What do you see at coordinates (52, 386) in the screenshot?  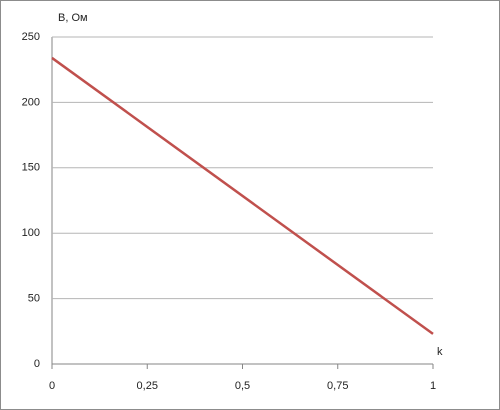 I see `x-tick-label: 0` at bounding box center [52, 386].